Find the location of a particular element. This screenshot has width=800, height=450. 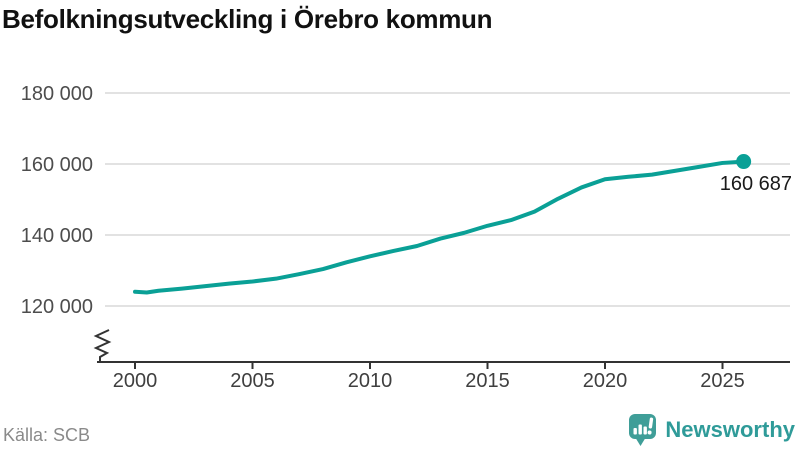

newsworthy-wordmark: Newsworthy is located at coordinates (730, 429).